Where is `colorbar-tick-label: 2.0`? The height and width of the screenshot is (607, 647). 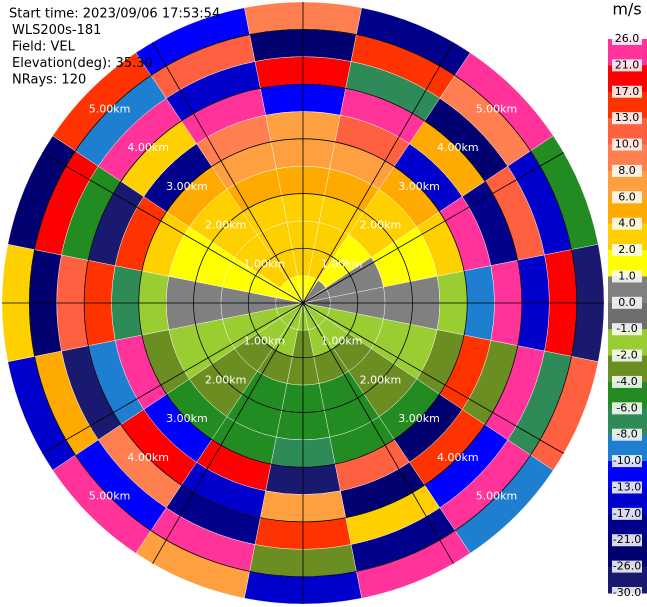
colorbar-tick-label: 2.0 is located at coordinates (627, 249).